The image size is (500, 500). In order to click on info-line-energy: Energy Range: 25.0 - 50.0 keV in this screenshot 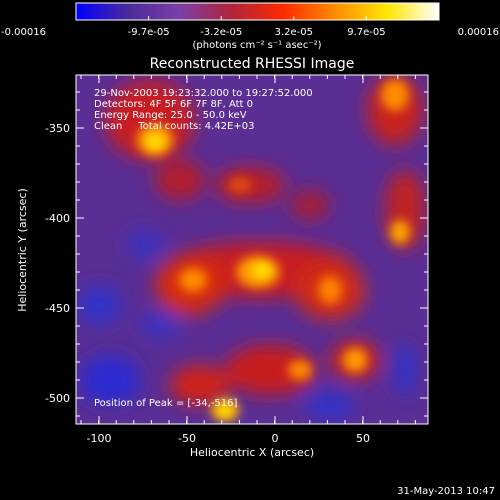, I will do `click(170, 115)`.